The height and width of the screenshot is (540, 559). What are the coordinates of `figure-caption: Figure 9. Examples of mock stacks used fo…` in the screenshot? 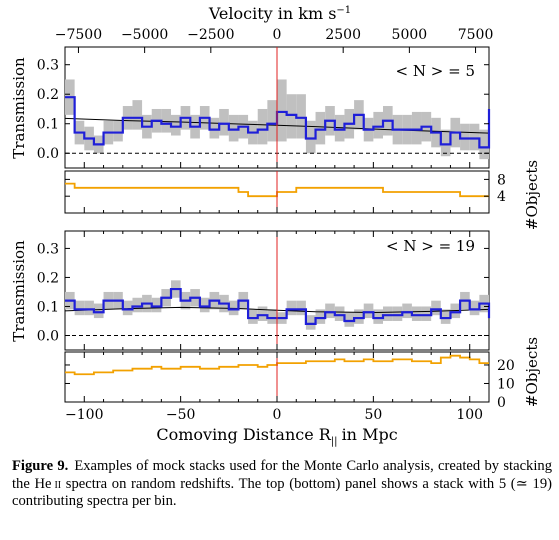 It's located at (282, 484).